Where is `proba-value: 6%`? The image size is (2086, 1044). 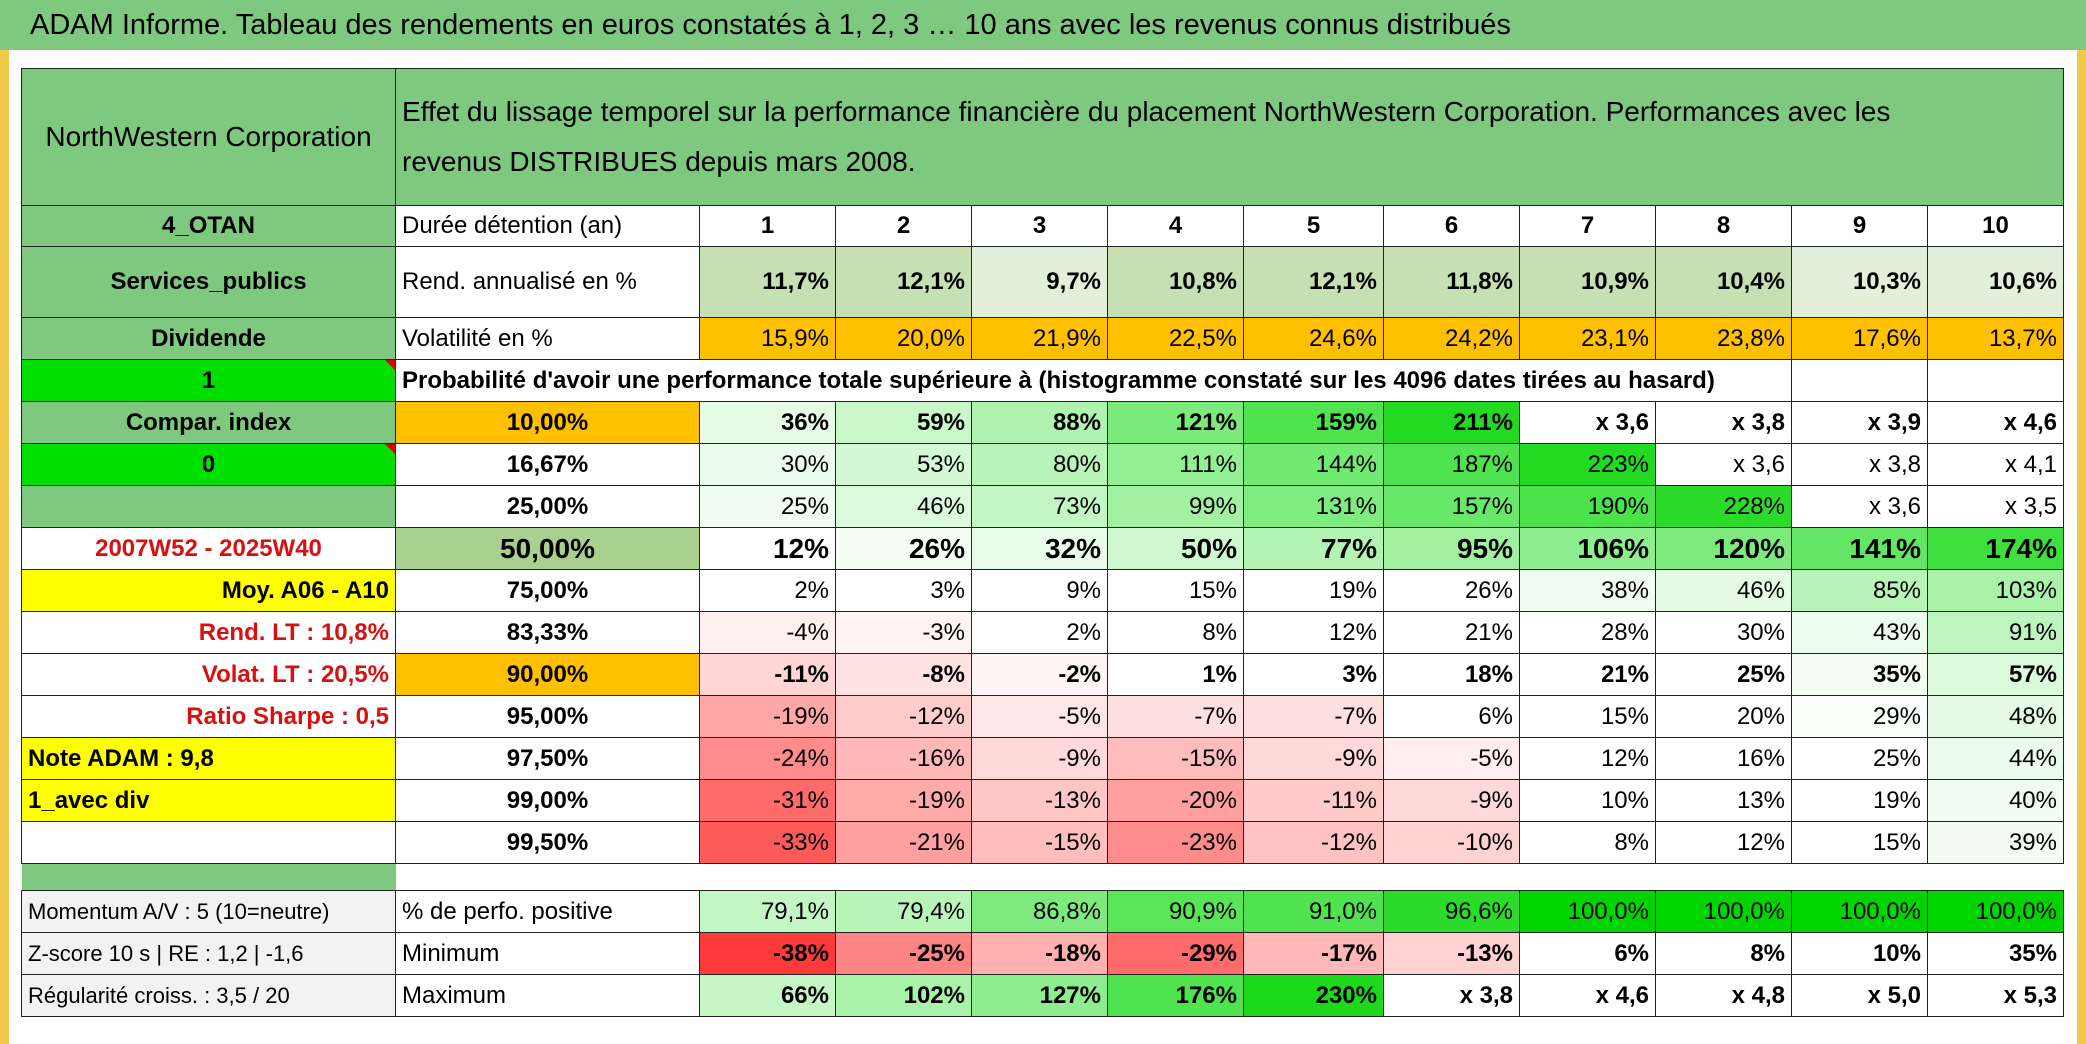
proba-value: 6% is located at coordinates (1451, 716).